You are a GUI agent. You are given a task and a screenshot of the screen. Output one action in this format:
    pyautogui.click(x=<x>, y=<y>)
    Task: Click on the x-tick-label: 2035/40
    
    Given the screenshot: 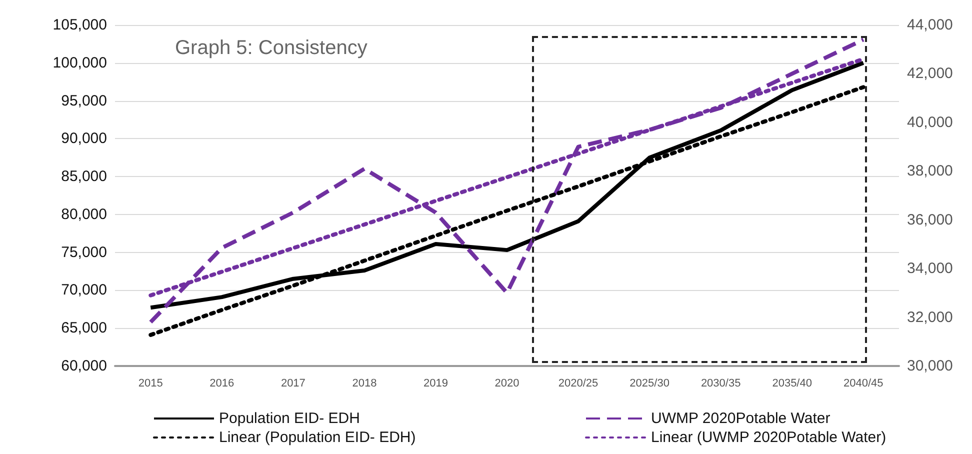 What is the action you would take?
    pyautogui.click(x=792, y=384)
    